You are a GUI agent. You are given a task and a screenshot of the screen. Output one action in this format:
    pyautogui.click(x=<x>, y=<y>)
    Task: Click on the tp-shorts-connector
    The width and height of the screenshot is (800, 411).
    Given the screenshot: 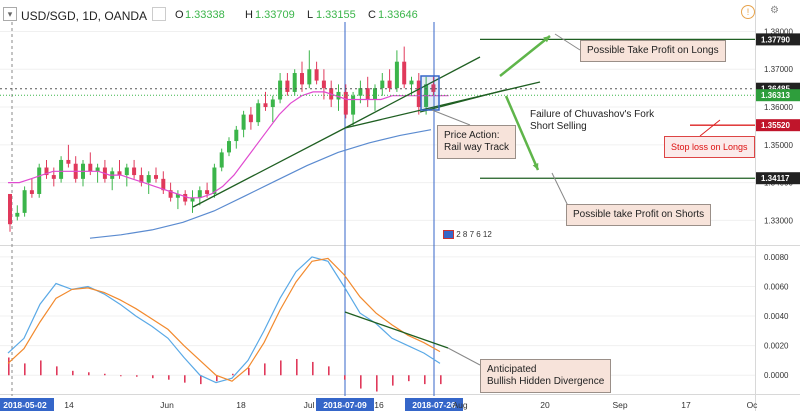 What is the action you would take?
    pyautogui.click(x=561, y=191)
    